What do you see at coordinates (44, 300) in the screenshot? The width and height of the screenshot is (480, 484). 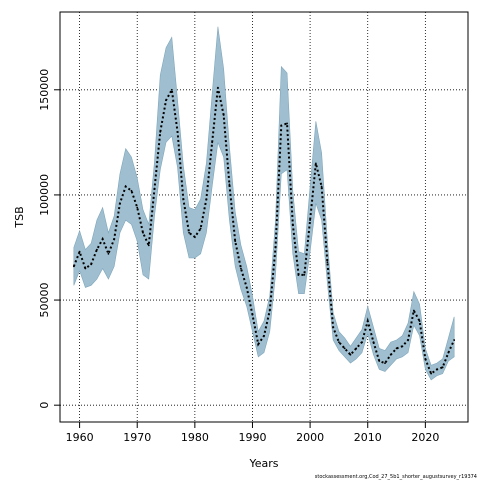 I see `y-tick-label: 50000` at bounding box center [44, 300].